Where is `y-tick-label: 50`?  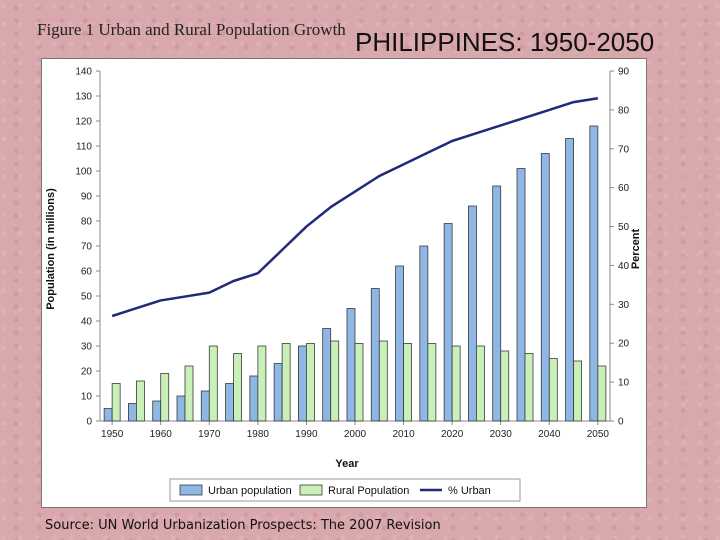 y-tick-label: 50 is located at coordinates (87, 297).